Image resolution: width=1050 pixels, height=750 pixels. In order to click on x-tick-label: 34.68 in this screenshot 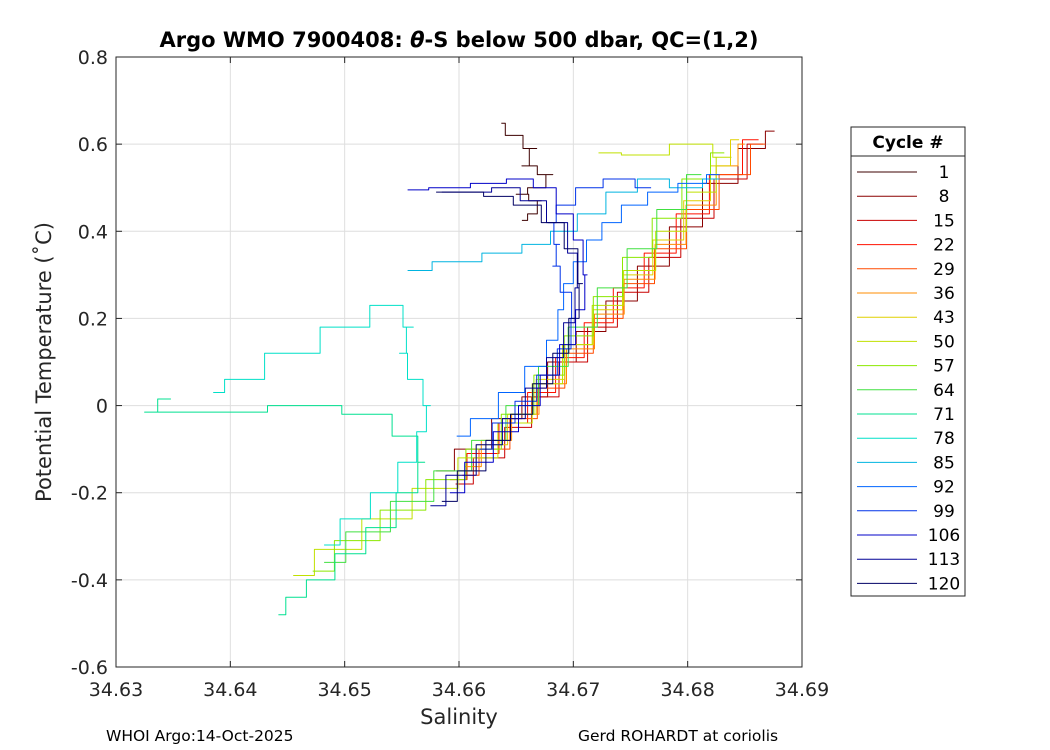, I will do `click(687, 690)`.